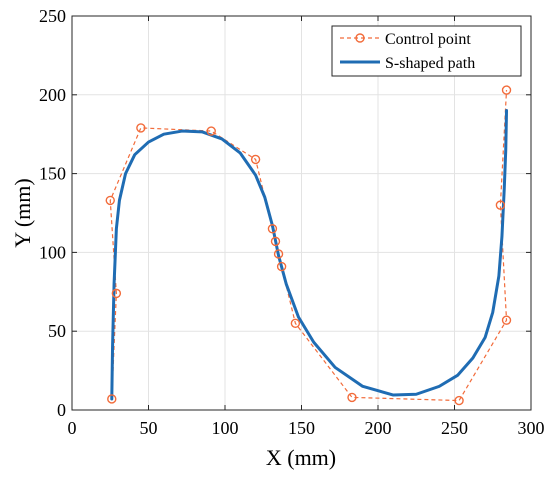 This screenshot has height=479, width=550. I want to click on y-tick-label: 50, so click(57, 331).